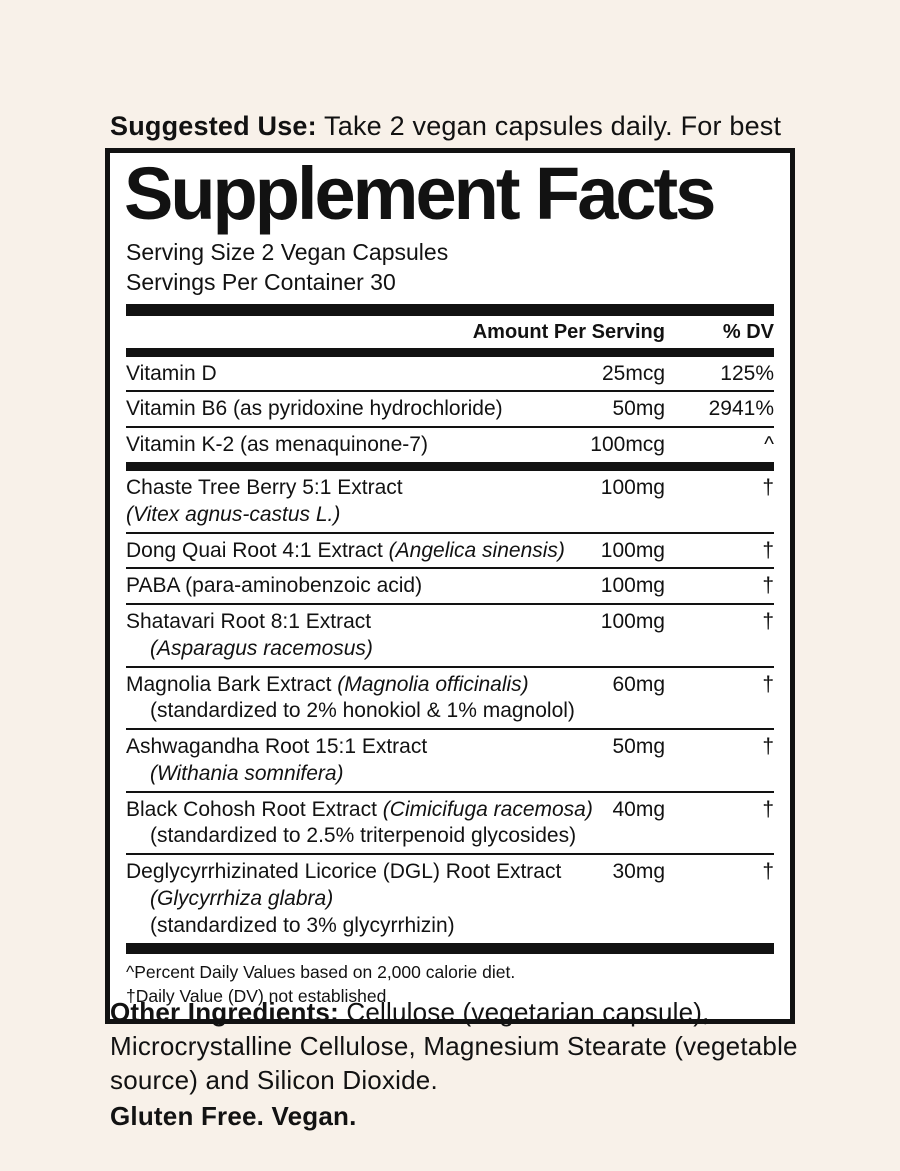 Image resolution: width=900 pixels, height=1171 pixels. Describe the element at coordinates (242, 898) in the screenshot. I see `ingredient-species: (Glycyrrhiza glabra)` at that location.